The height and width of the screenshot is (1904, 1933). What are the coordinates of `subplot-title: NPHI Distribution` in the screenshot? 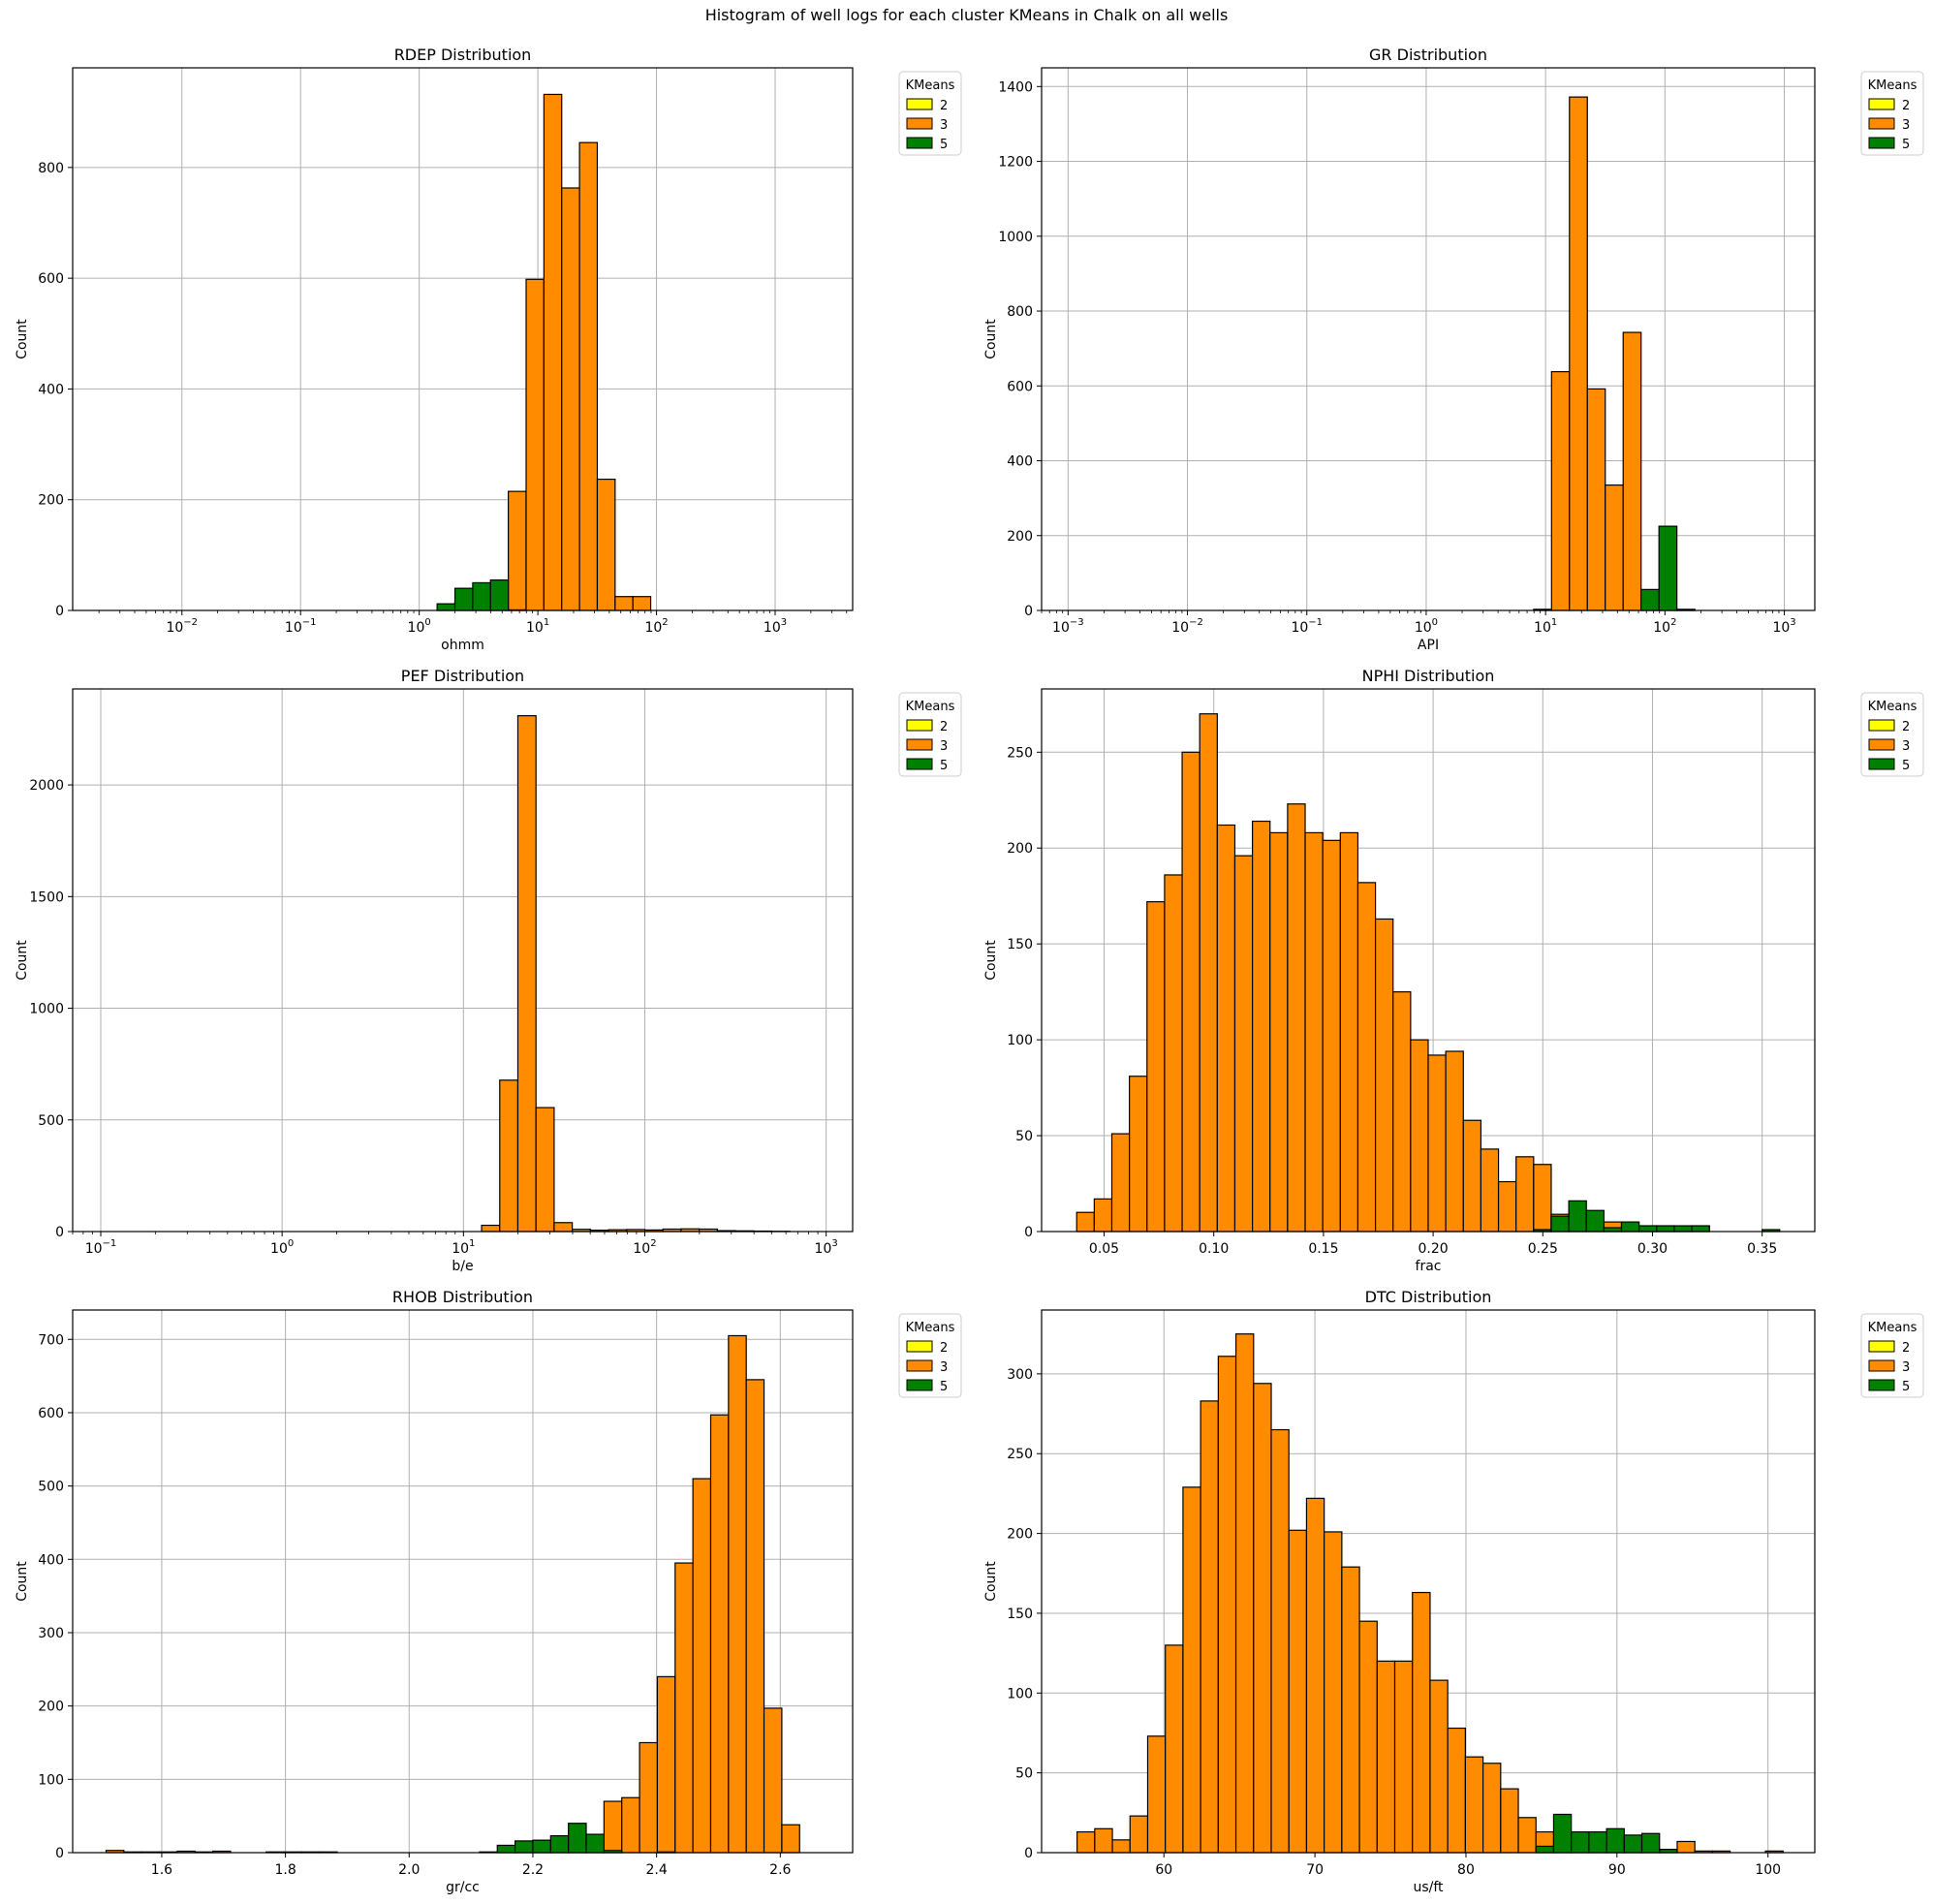 It's located at (1429, 676).